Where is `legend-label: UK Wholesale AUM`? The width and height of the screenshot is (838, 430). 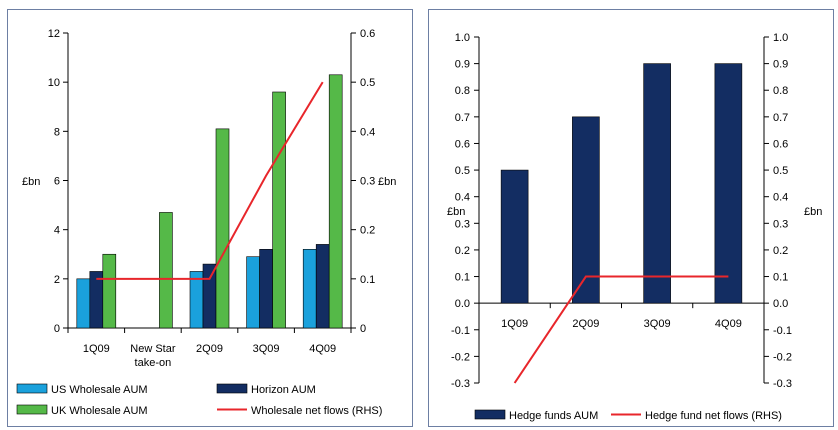
legend-label: UK Wholesale AUM is located at coordinates (99, 411).